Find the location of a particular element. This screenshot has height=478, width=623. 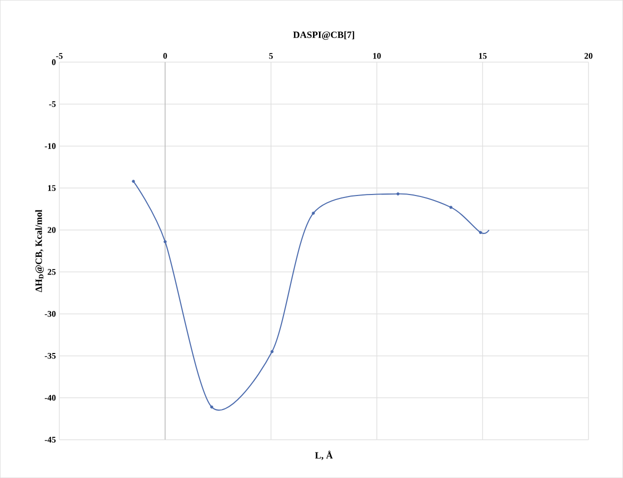

y-tick-label: -10 is located at coordinates (50, 146).